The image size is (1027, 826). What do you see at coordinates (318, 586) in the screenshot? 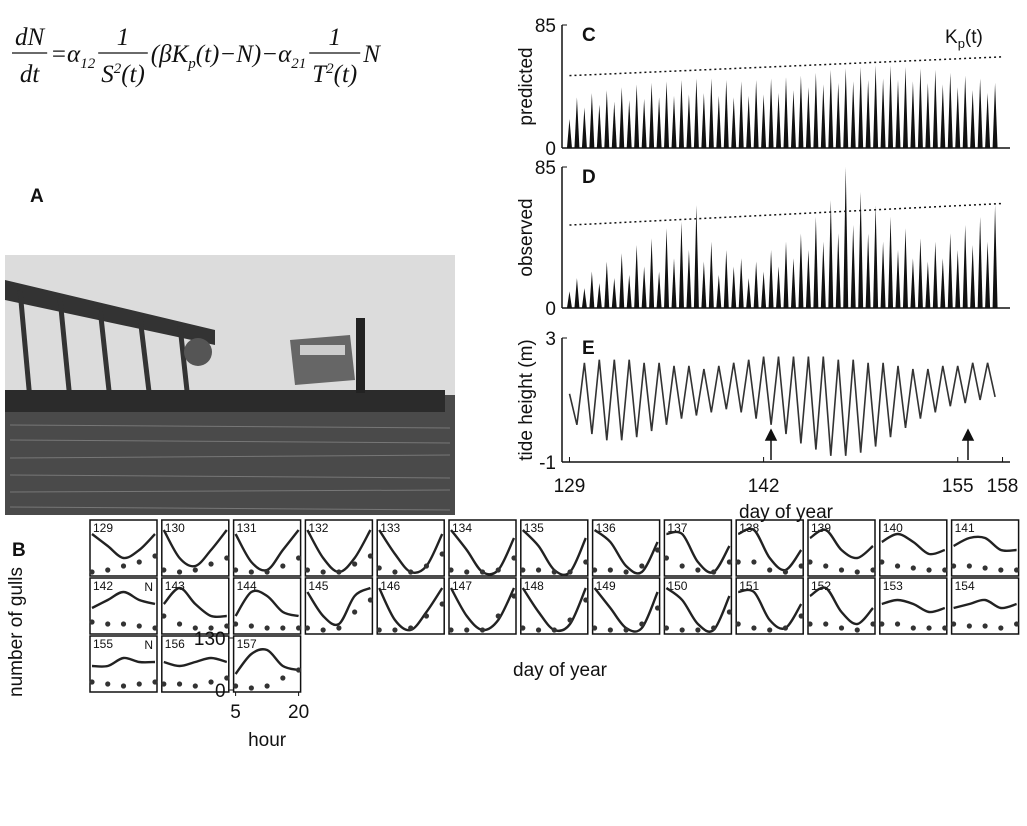
I see `cell-label: 145` at bounding box center [318, 586].